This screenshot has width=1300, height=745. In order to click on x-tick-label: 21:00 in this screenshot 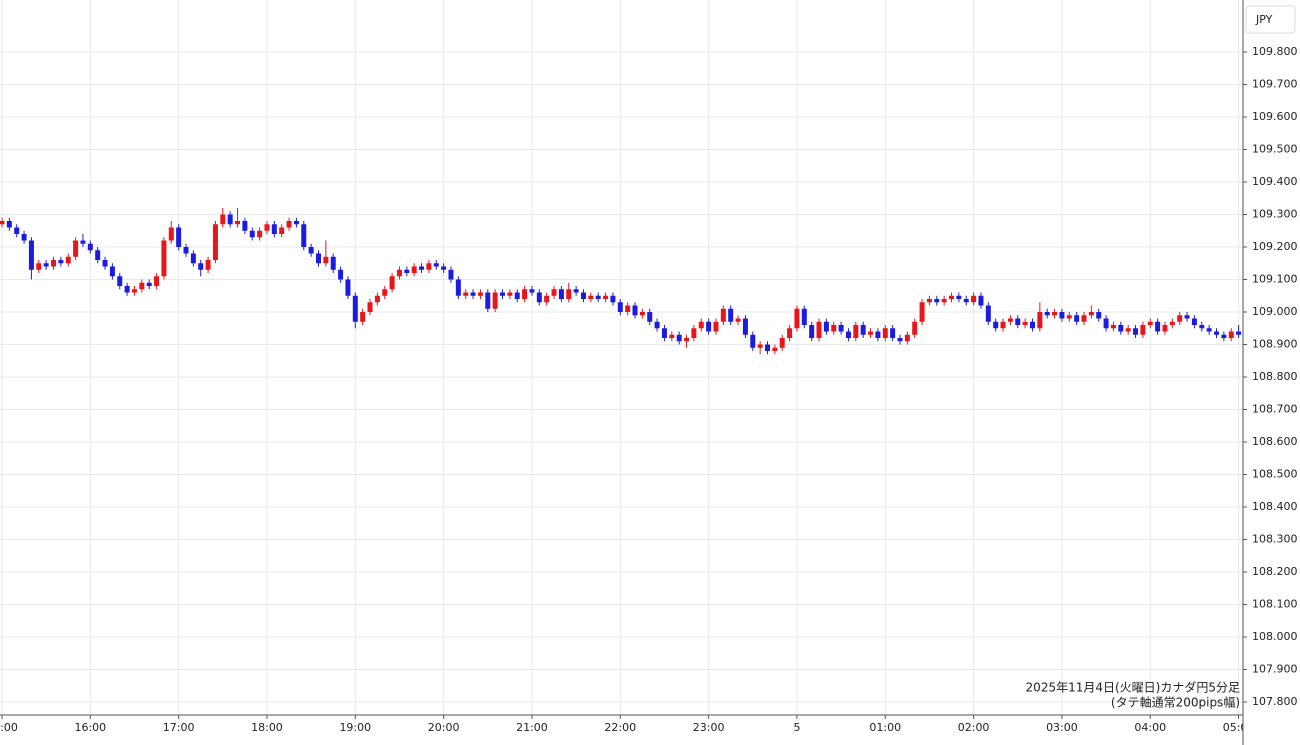, I will do `click(532, 727)`.